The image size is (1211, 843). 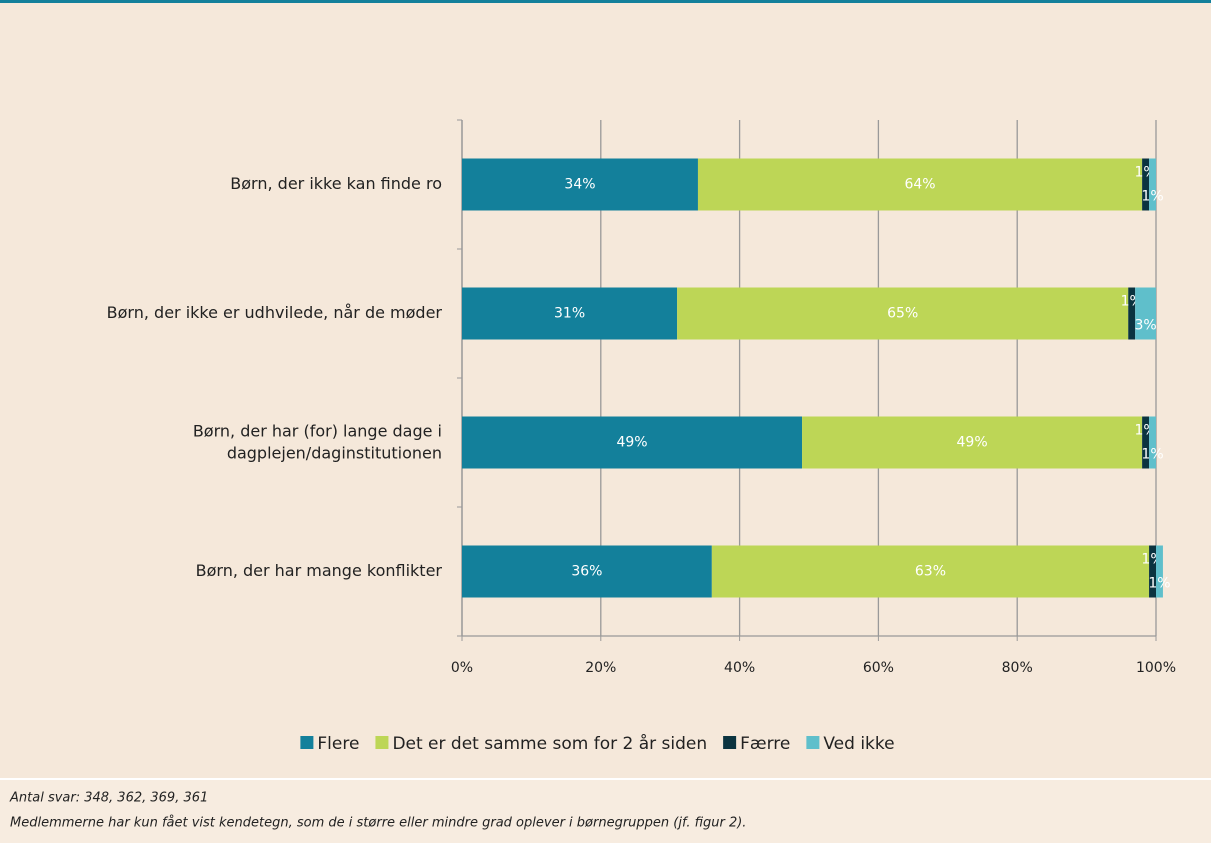 I want to click on x-tick-label: 100%, so click(x=1156, y=668).